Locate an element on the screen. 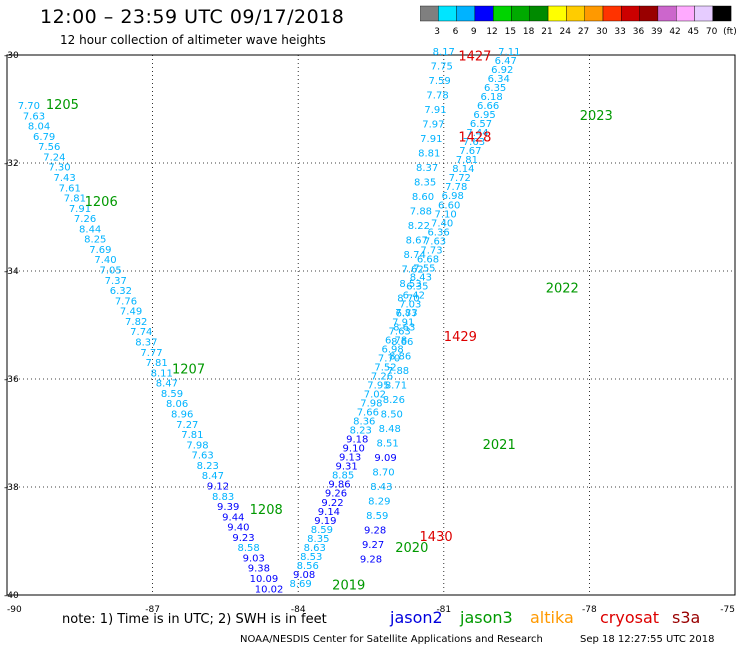 Image resolution: width=740 pixels, height=650 pixels. wave-height-value: 6.32 is located at coordinates (121, 291).